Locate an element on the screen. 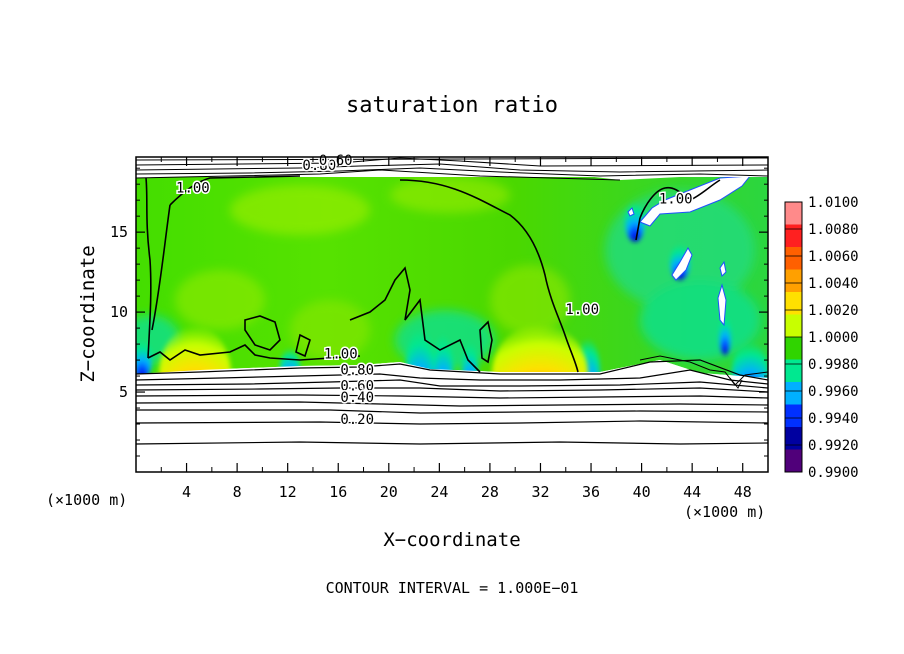 This screenshot has height=654, width=904. colorbar-label: 1.0020 is located at coordinates (833, 311).